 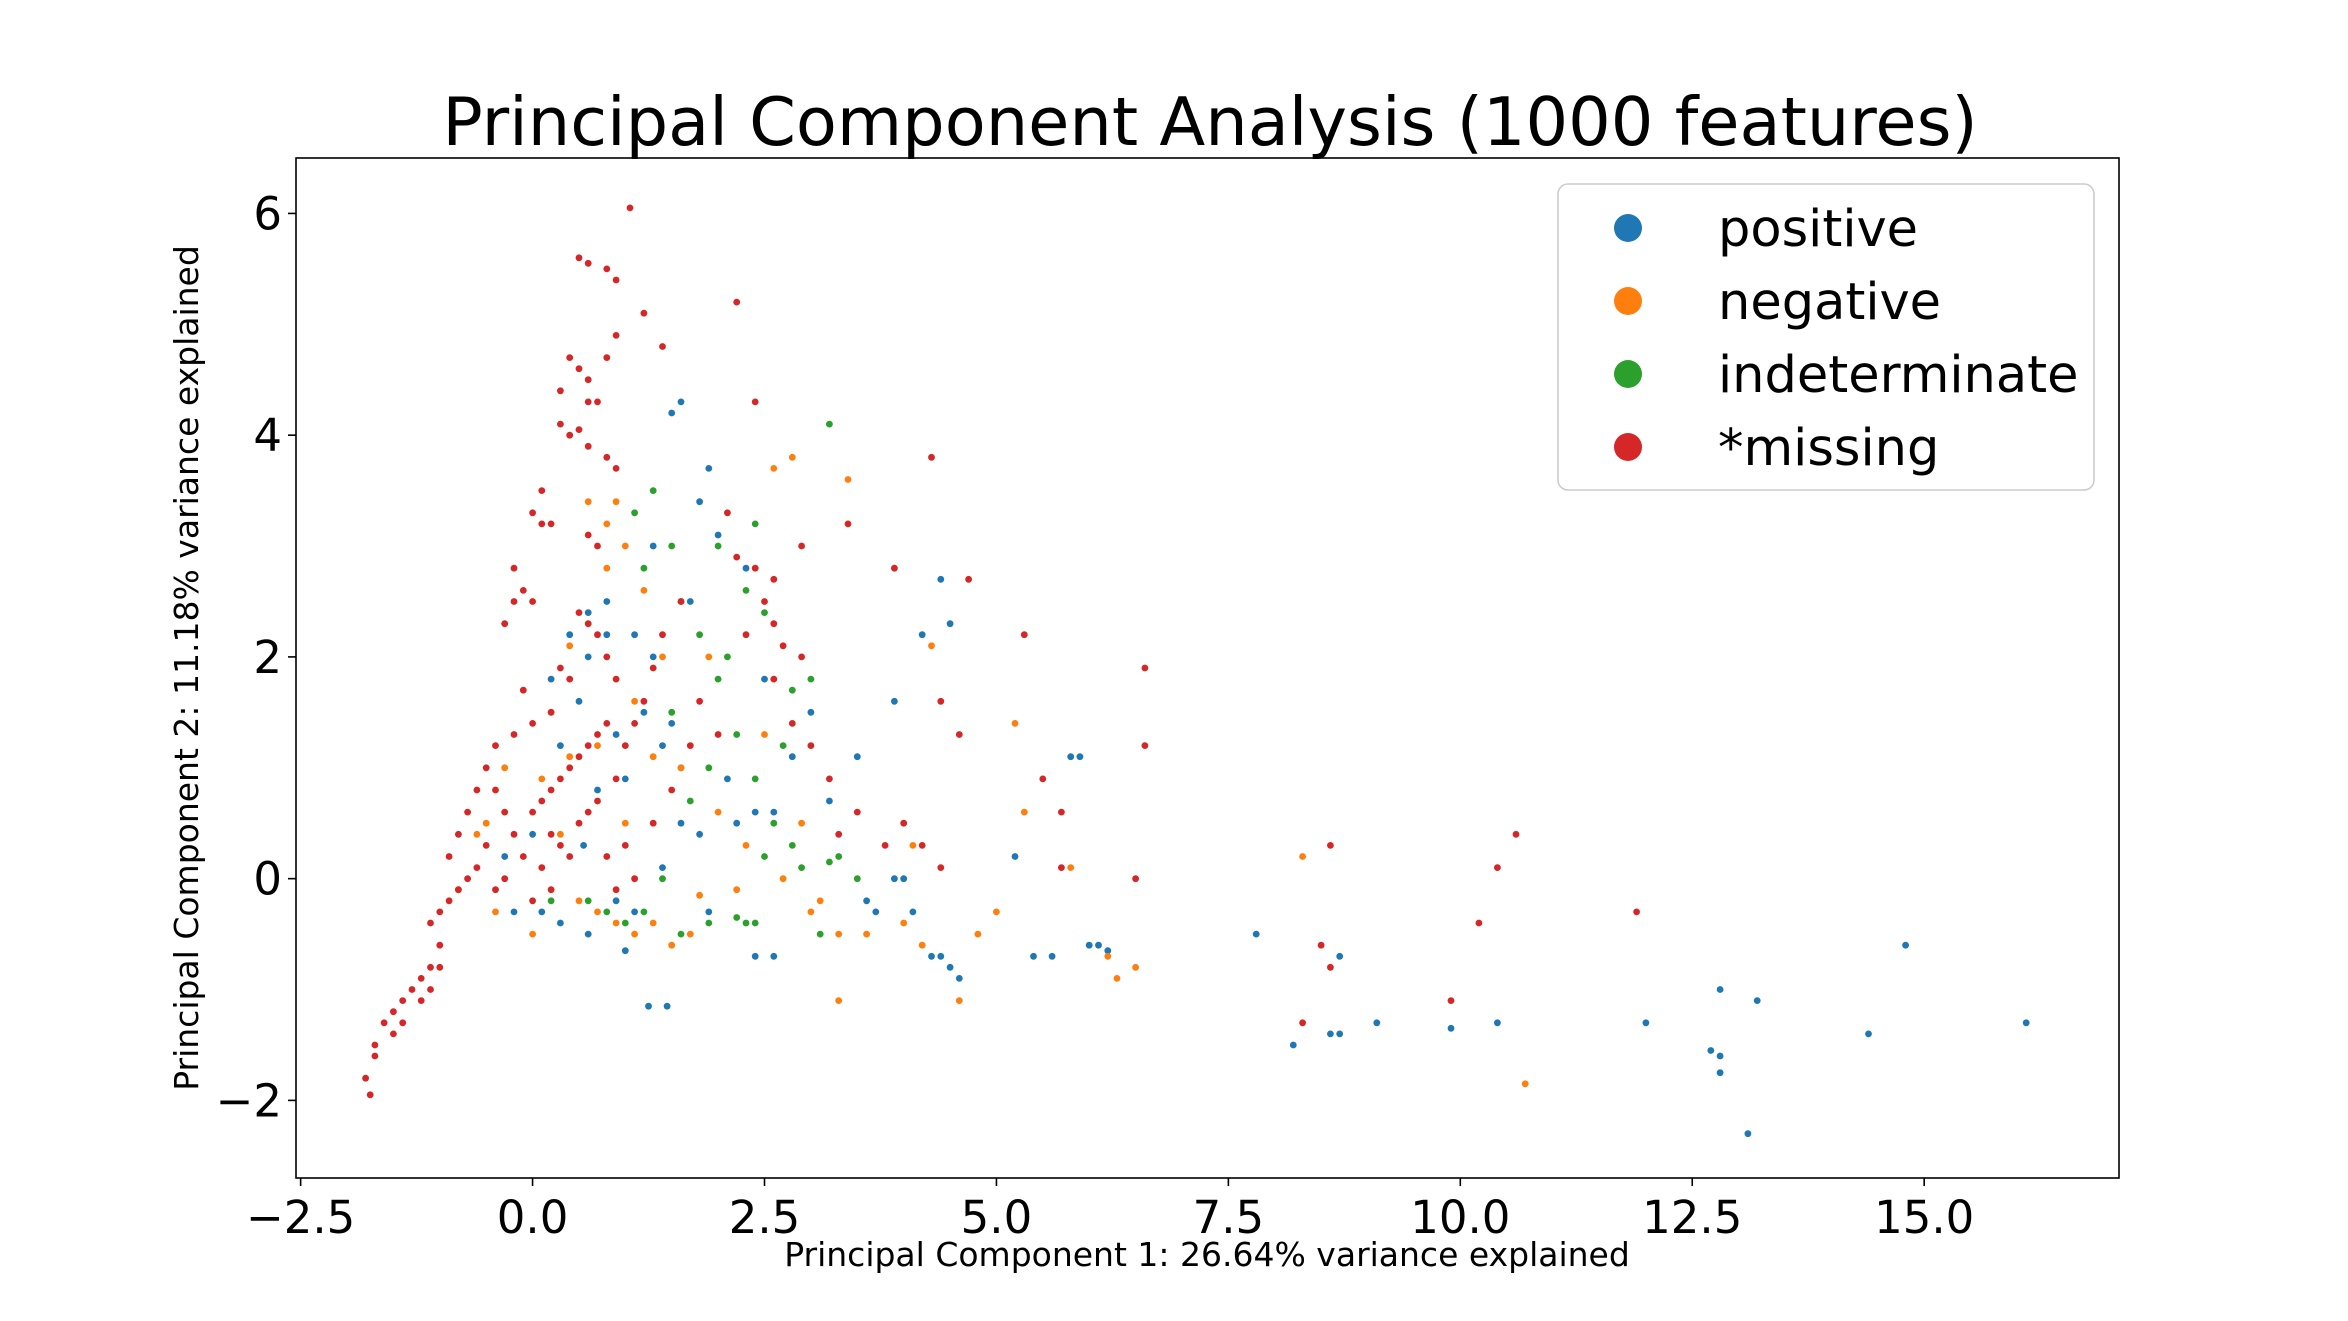 What do you see at coordinates (1924, 1217) in the screenshot?
I see `x-tick-label: 15.0` at bounding box center [1924, 1217].